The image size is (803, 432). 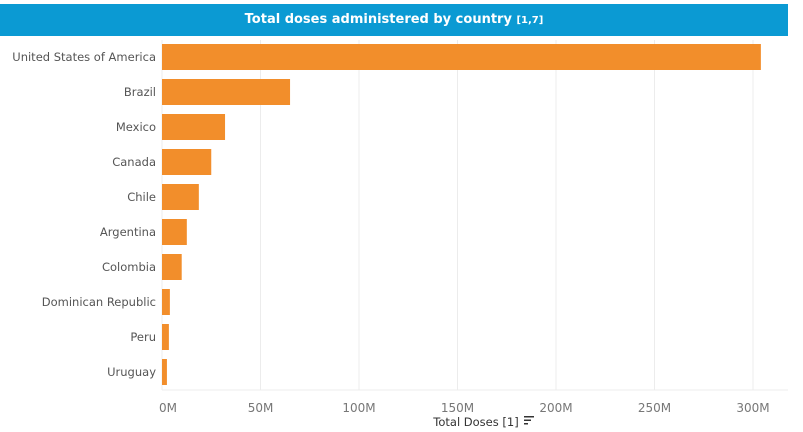 I want to click on x-tick-label: 0M, so click(x=168, y=408).